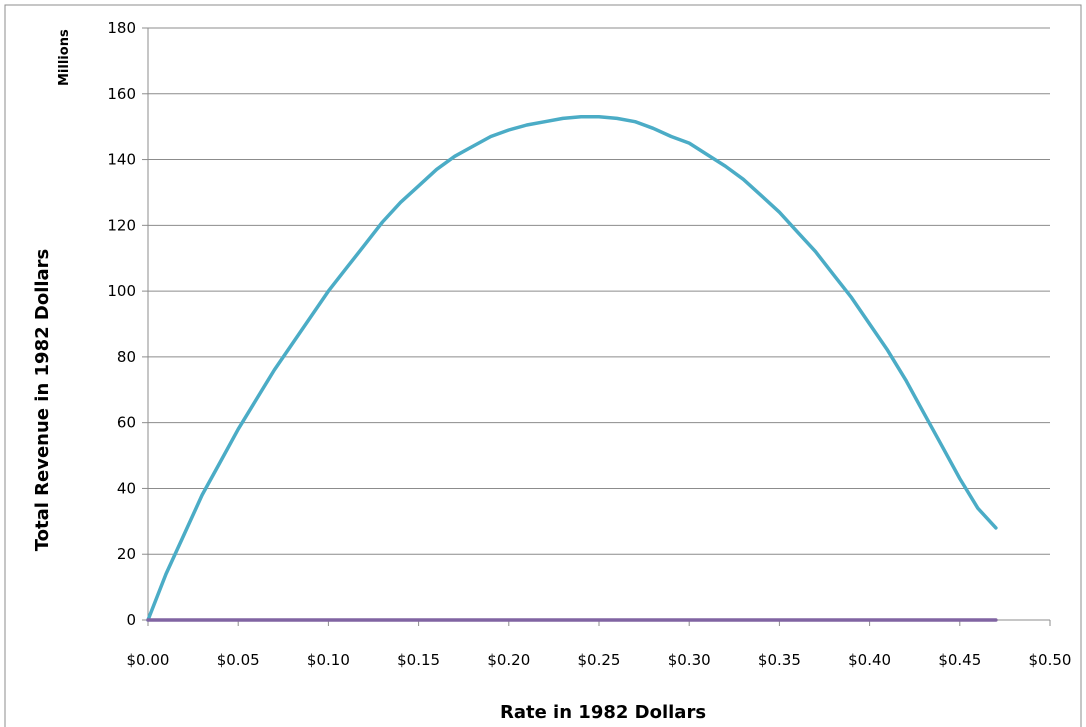 The image size is (1086, 727). What do you see at coordinates (64, 57) in the screenshot?
I see `y-unit-label: Millions` at bounding box center [64, 57].